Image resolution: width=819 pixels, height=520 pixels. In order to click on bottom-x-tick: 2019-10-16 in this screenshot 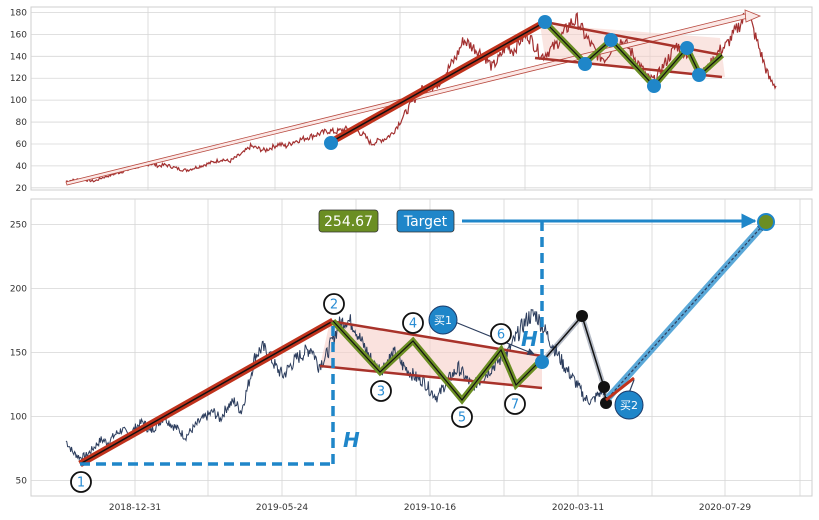, I will do `click(430, 508)`.